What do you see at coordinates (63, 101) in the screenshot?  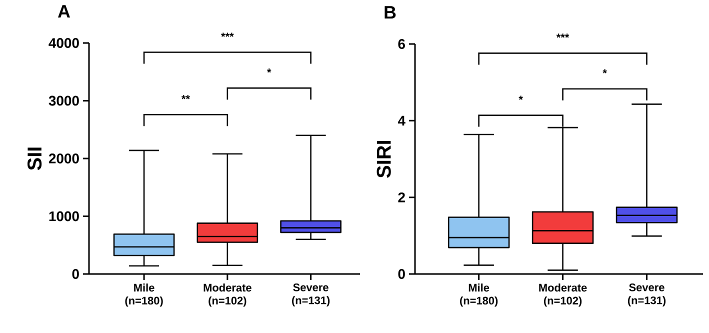 I see `y-tick-label: 3000` at bounding box center [63, 101].